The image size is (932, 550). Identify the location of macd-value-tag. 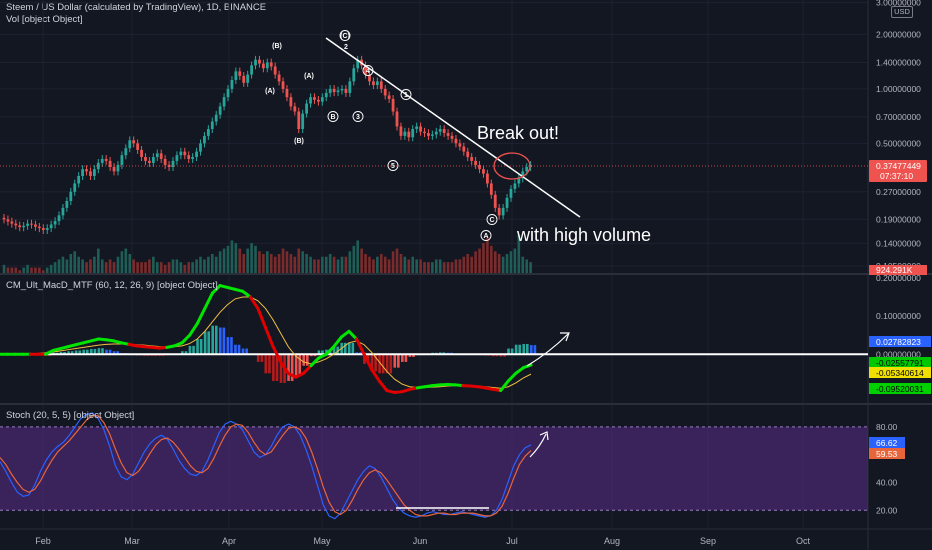
(900, 341).